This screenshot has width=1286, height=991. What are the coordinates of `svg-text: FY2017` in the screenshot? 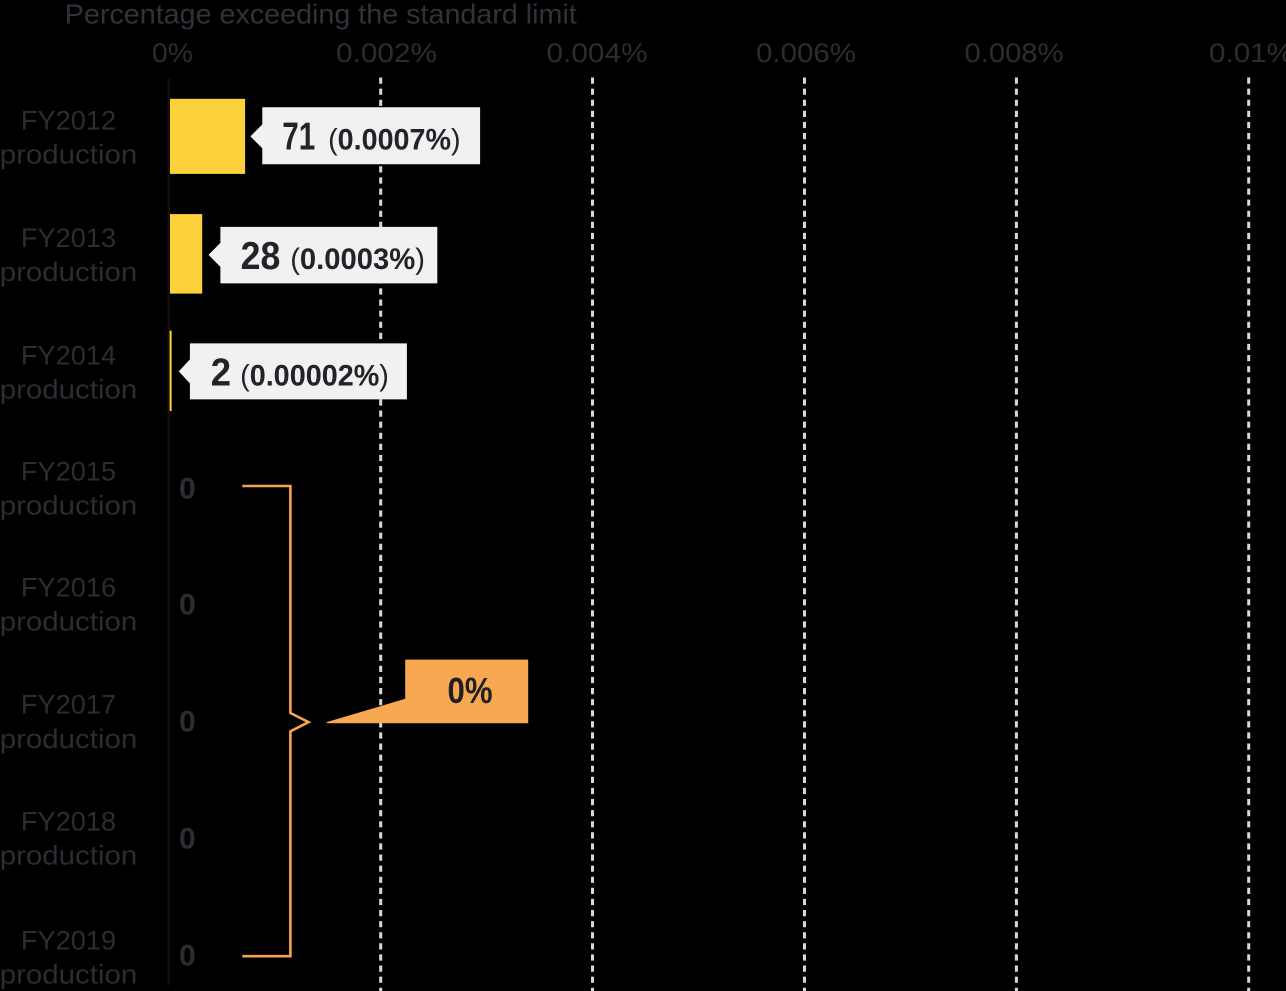 It's located at (68, 705).